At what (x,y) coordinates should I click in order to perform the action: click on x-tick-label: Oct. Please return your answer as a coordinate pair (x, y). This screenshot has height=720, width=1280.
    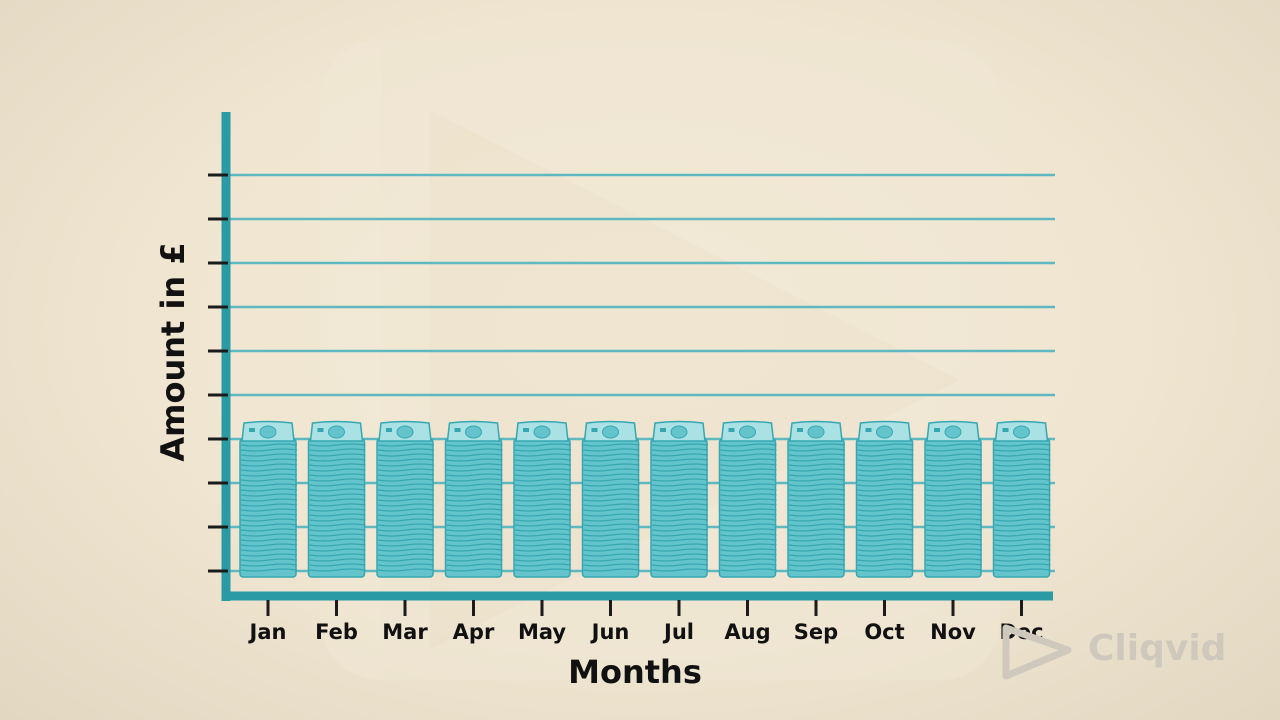
    Looking at the image, I should click on (884, 632).